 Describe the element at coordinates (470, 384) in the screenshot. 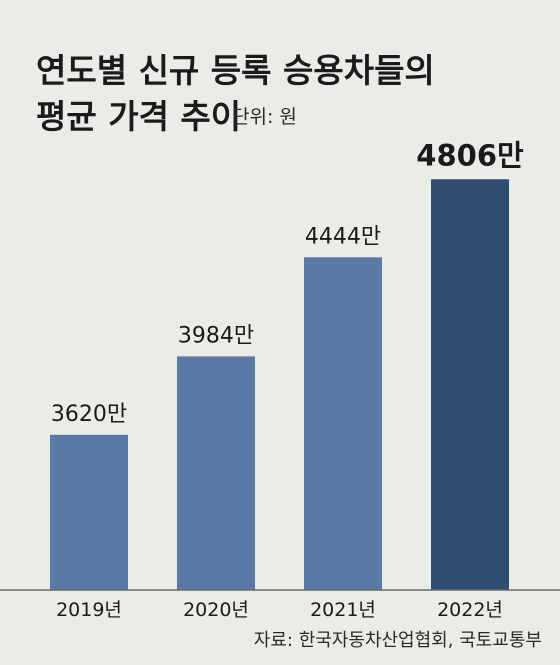

I see `bar-2022년` at that location.